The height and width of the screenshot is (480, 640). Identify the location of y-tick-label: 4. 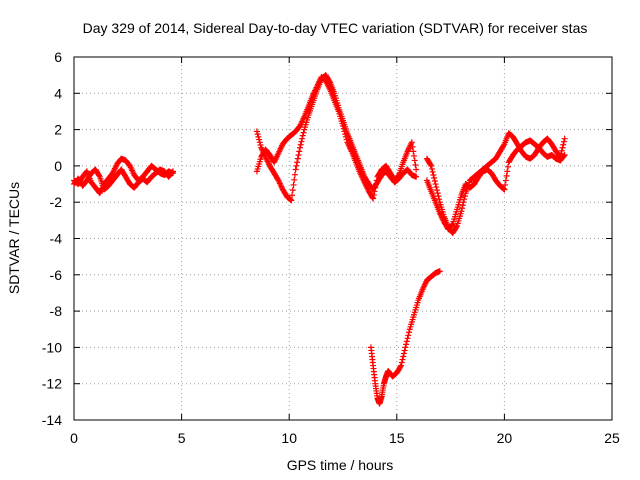
(58, 93).